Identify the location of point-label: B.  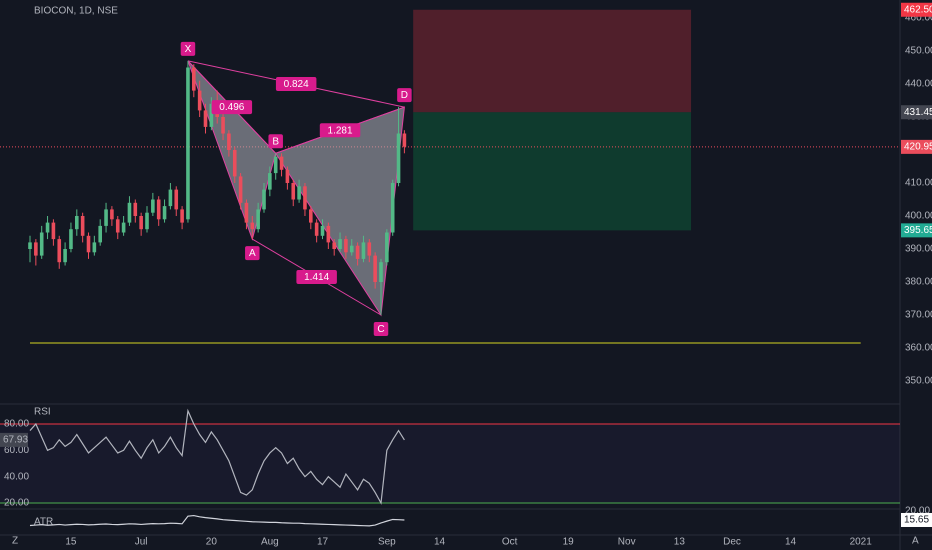
(275, 141).